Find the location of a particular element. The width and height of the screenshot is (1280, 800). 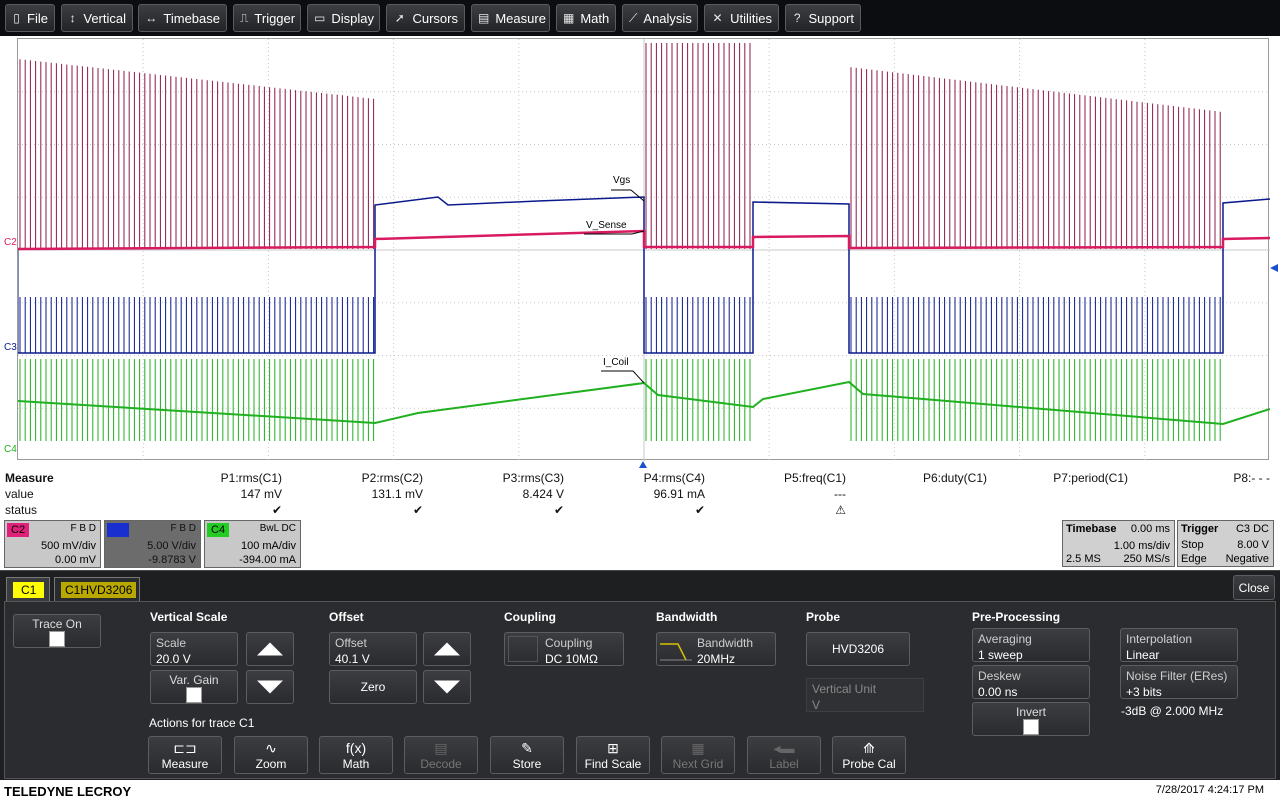

channel-c2-descriptor: C2 F B D 500 mV/div 0.00 mV is located at coordinates (52, 544).